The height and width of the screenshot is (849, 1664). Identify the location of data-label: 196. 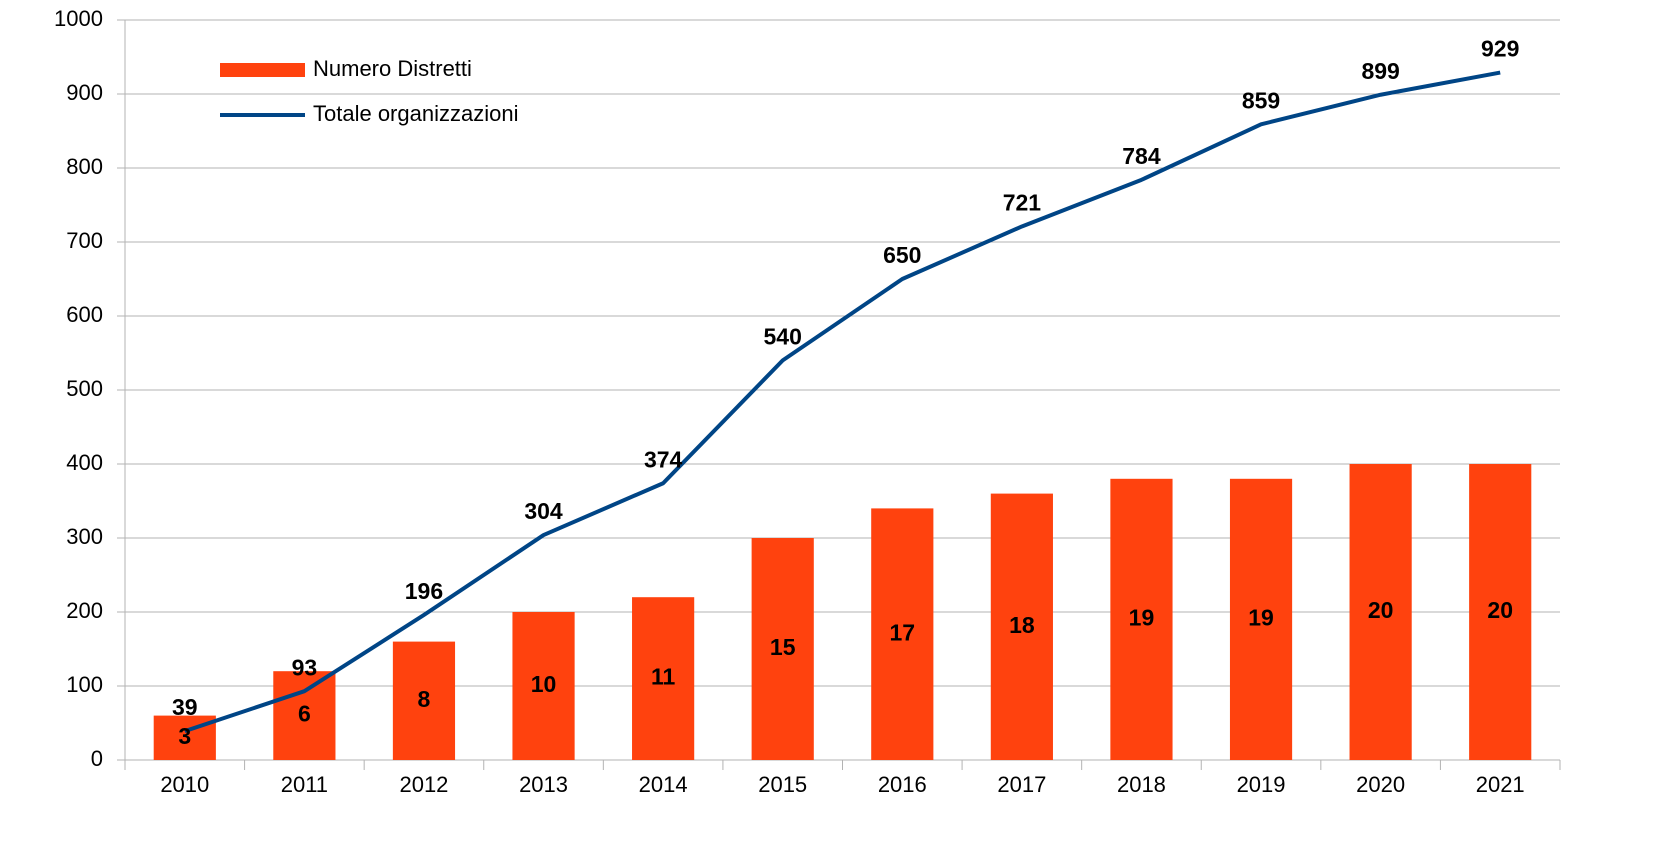
(424, 591).